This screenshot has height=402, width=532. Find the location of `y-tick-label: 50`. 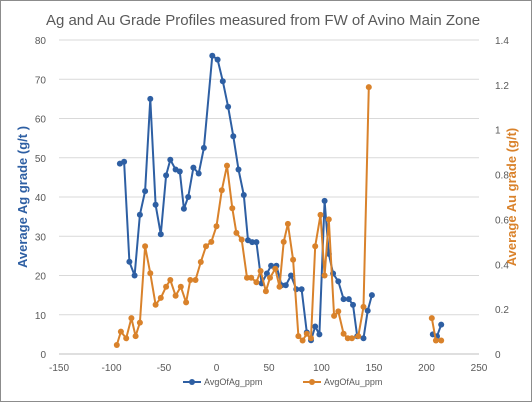

y-tick-label: 50 is located at coordinates (41, 159).